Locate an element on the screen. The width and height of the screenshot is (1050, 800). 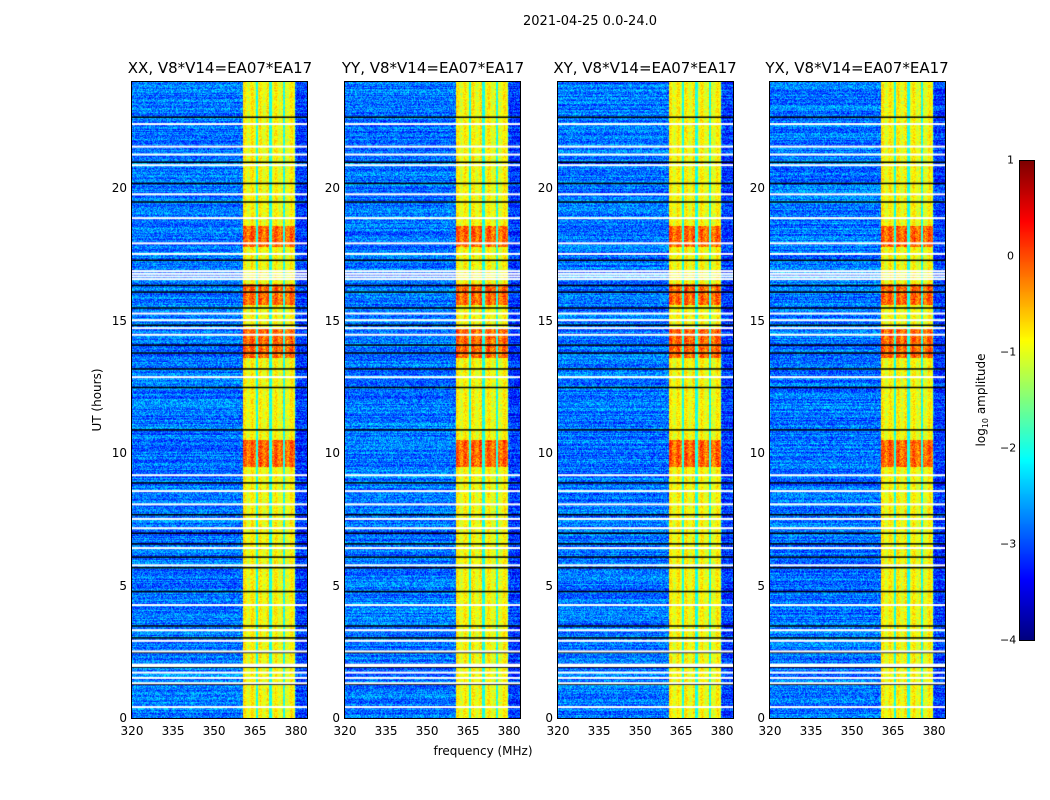
heatmap-xx is located at coordinates (219, 400).